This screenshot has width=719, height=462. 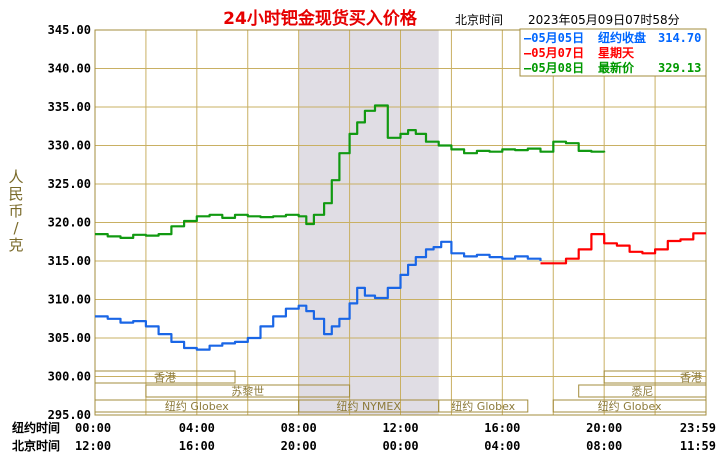 I want to click on globex-right-session-label: 纽约 Globex, so click(x=630, y=406).